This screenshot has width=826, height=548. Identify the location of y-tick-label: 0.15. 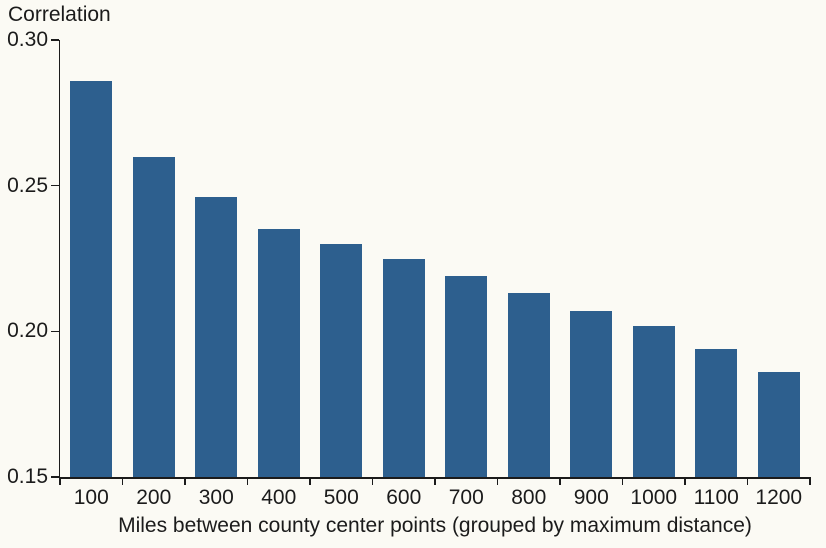
(27, 476).